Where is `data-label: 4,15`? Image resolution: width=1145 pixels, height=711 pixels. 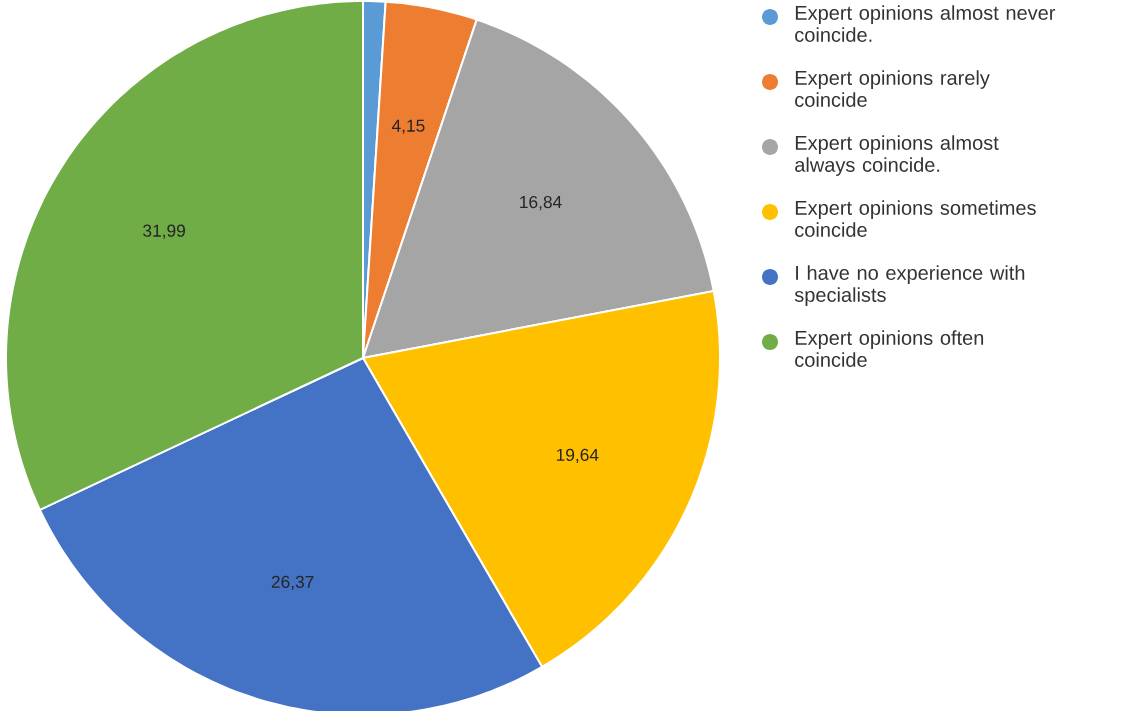 data-label: 4,15 is located at coordinates (408, 126).